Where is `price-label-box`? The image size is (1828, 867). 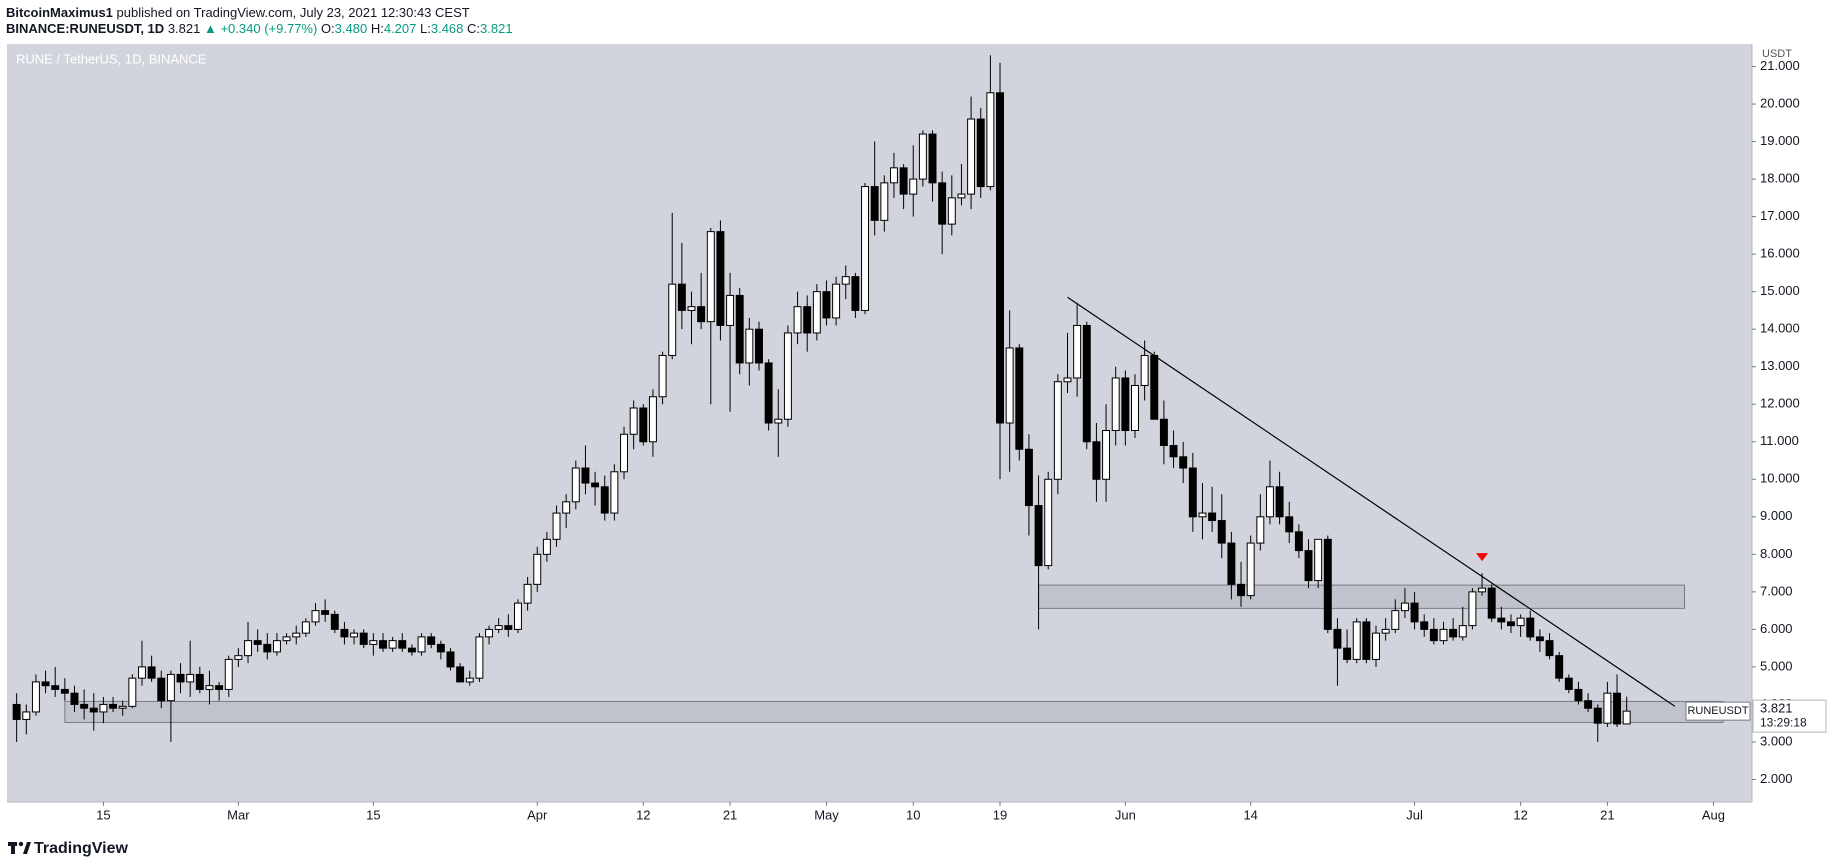
price-label-box is located at coordinates (1789, 716).